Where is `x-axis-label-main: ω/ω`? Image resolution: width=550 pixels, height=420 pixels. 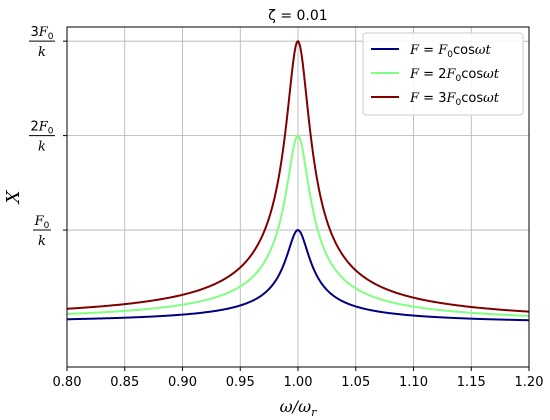
x-axis-label-main: ω/ω is located at coordinates (295, 406).